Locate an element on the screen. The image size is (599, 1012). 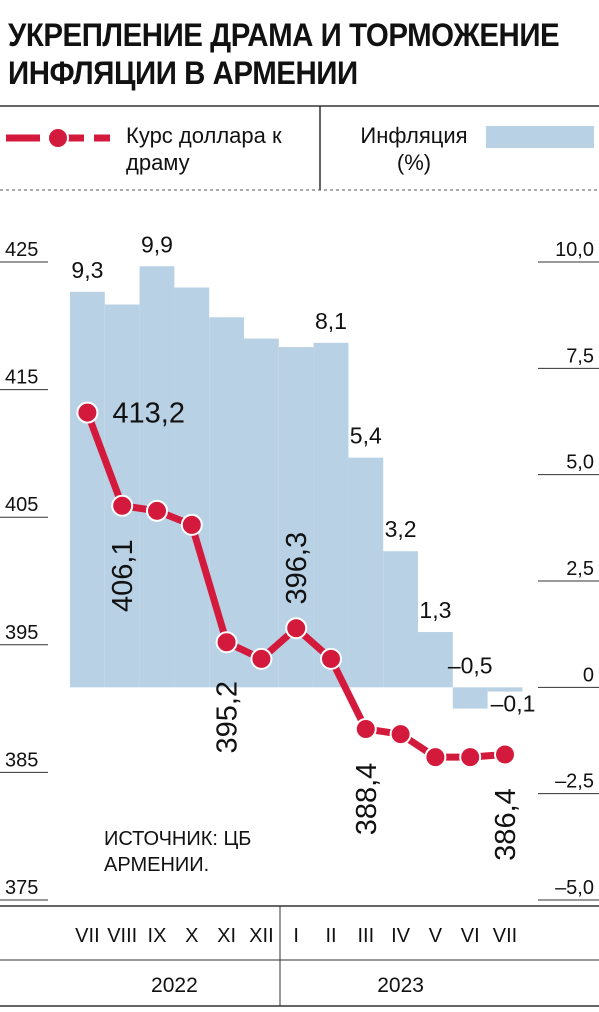
x-tick-label: XI is located at coordinates (226, 936).